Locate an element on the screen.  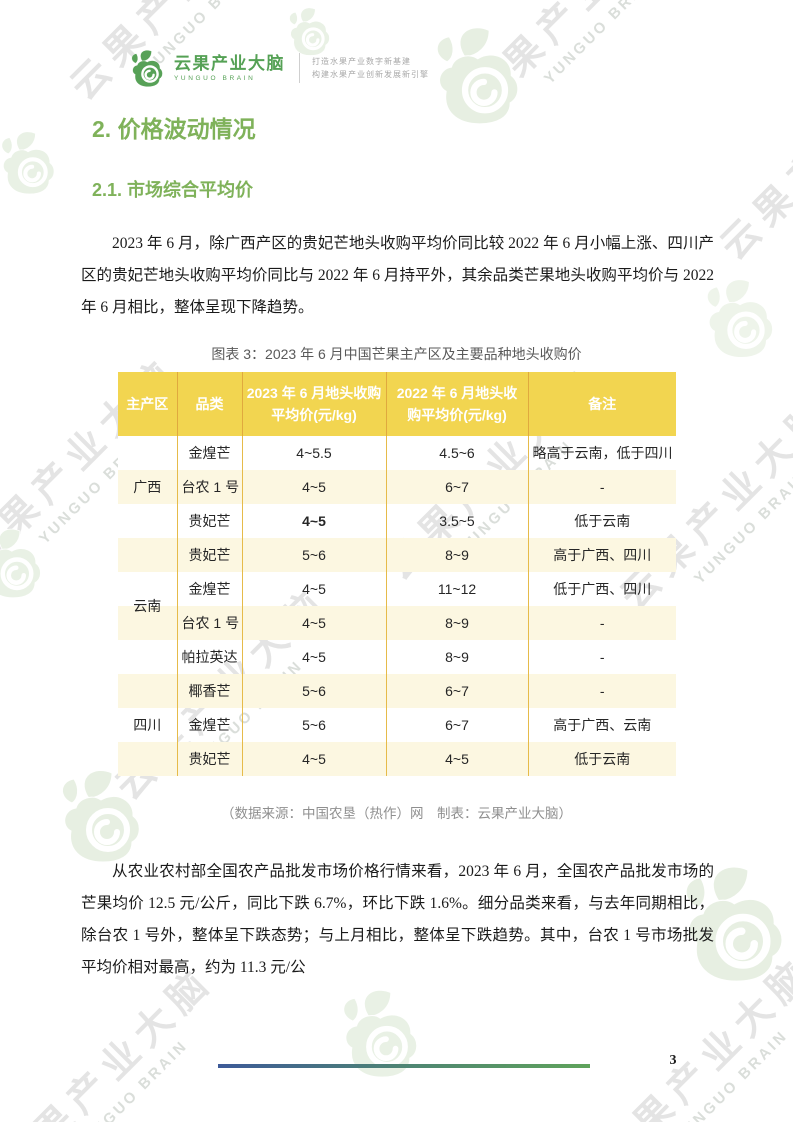
page-number: 3 is located at coordinates (673, 1060).